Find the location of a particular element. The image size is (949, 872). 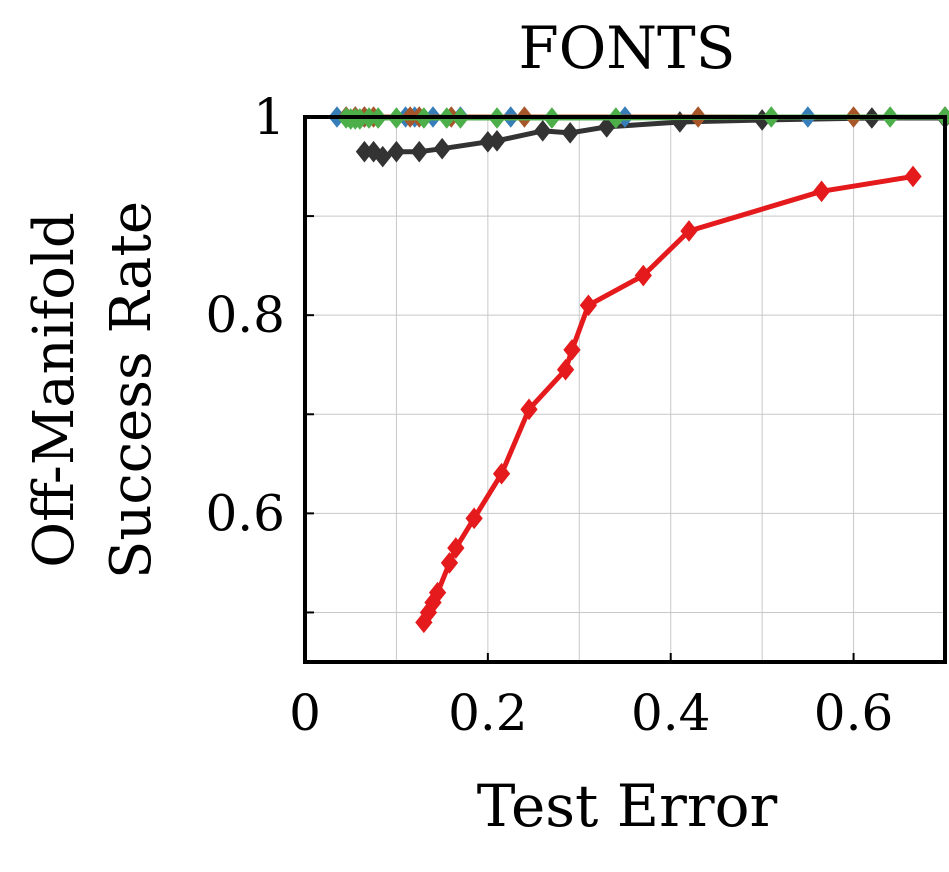

y-axis-label: Off-Manifold Success Rate is located at coordinates (93, 390).